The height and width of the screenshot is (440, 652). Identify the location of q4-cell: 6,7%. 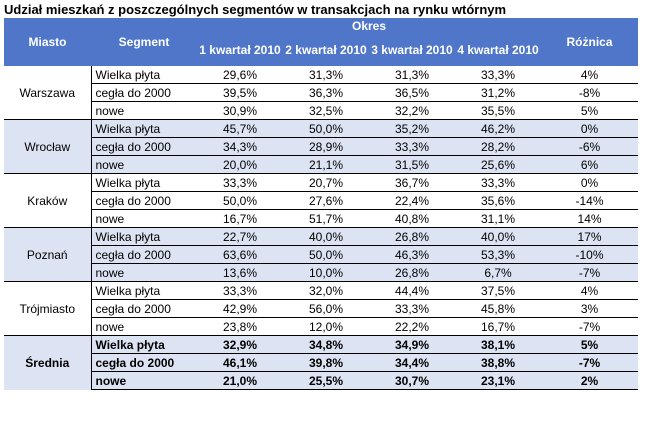
(498, 272).